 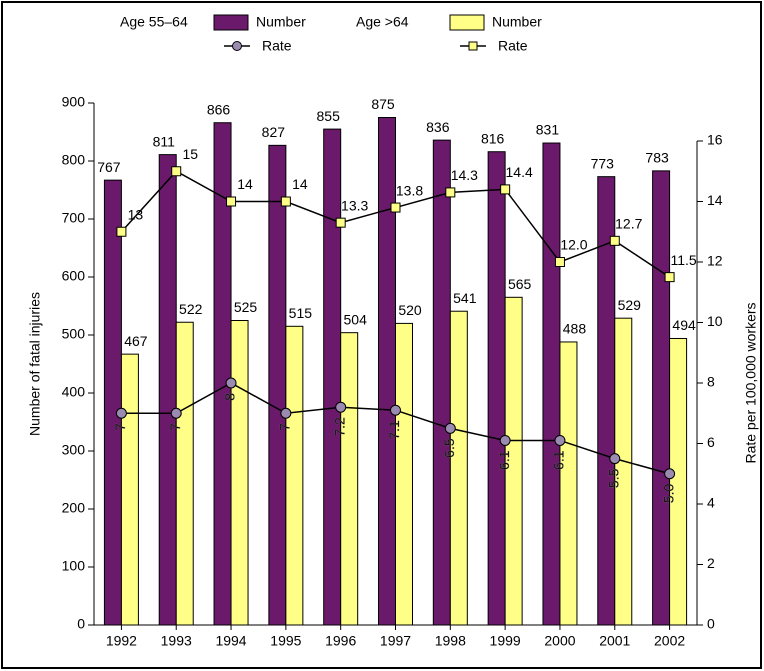 What do you see at coordinates (559, 641) in the screenshot?
I see `x-tick-label: 2000` at bounding box center [559, 641].